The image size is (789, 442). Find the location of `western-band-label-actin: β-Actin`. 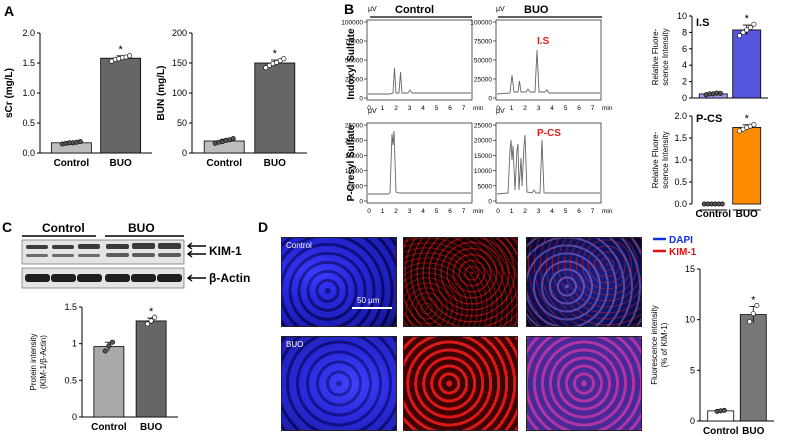

western-band-label-actin: β-Actin is located at coordinates (229, 278).